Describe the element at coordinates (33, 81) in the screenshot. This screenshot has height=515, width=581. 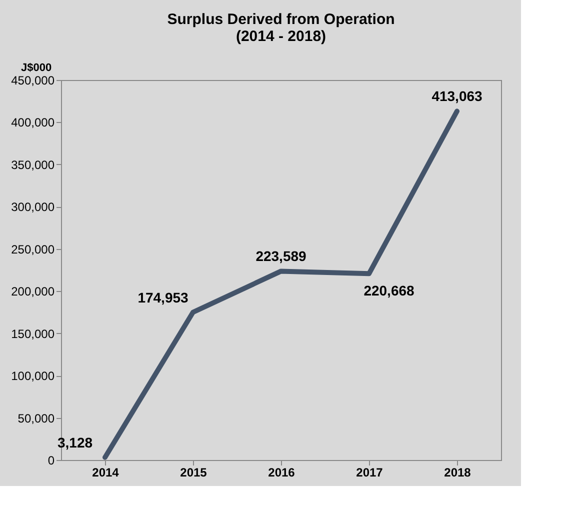
I see `y-tick-label: 450,000` at that location.